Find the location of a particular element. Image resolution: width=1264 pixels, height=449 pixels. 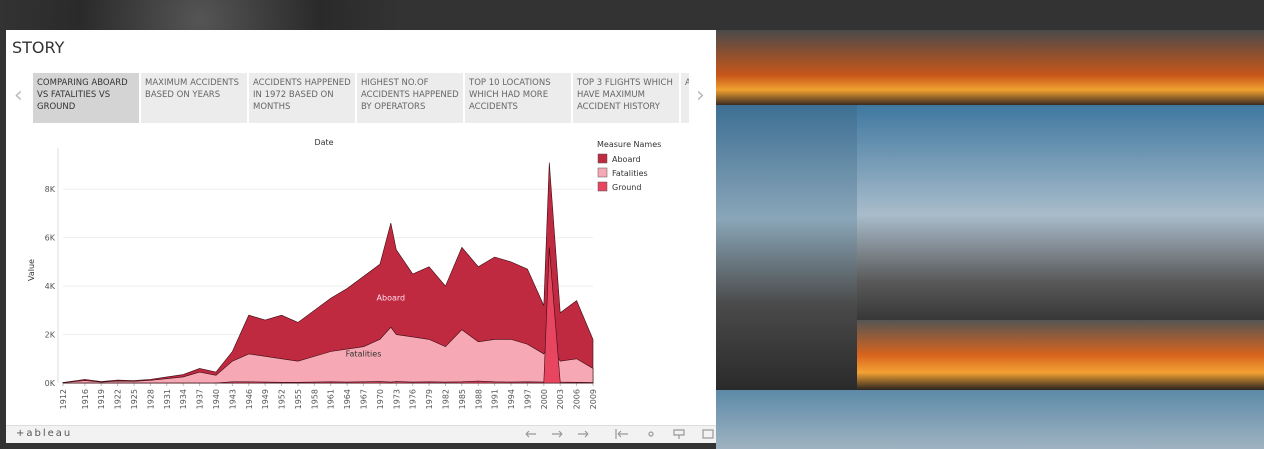

x-tick-label: 1985 is located at coordinates (462, 399).